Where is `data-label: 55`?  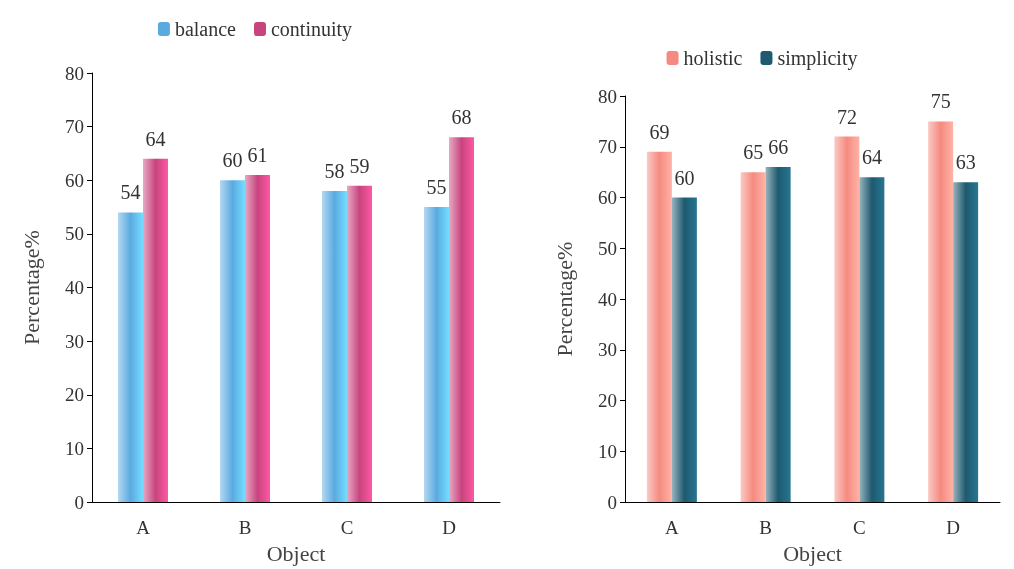 data-label: 55 is located at coordinates (436, 187).